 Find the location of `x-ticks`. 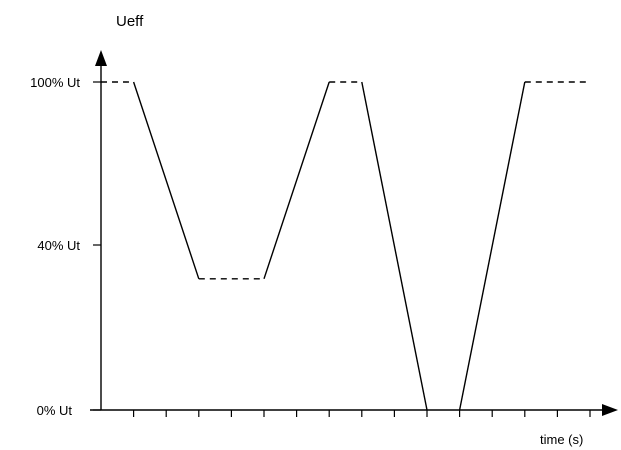

x-ticks is located at coordinates (362, 413).